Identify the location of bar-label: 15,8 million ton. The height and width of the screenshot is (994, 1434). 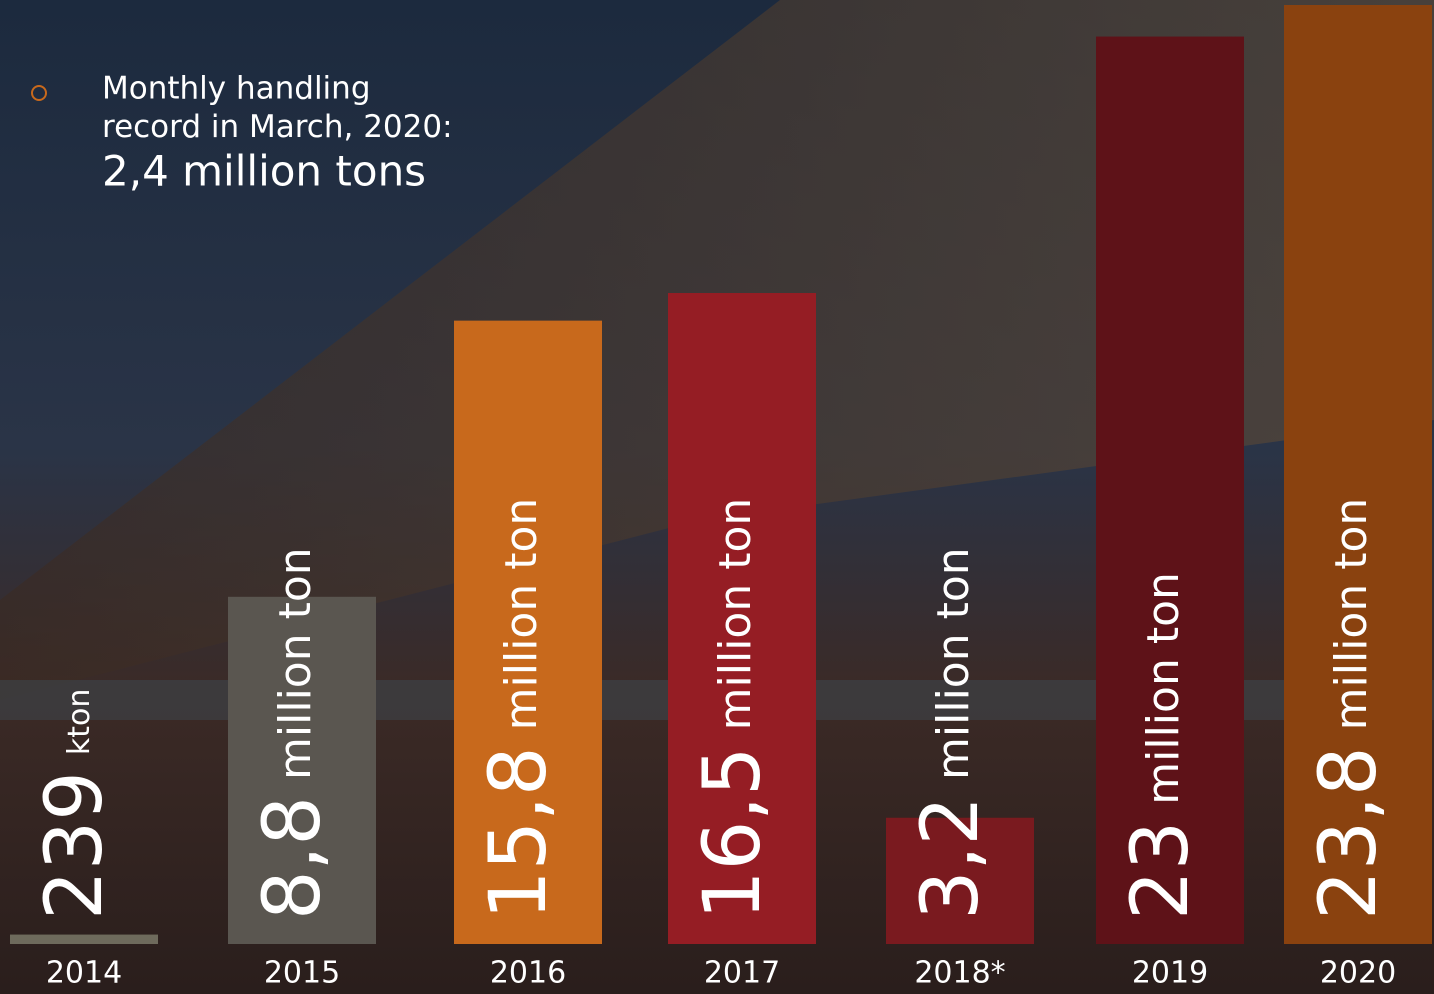
(519, 709).